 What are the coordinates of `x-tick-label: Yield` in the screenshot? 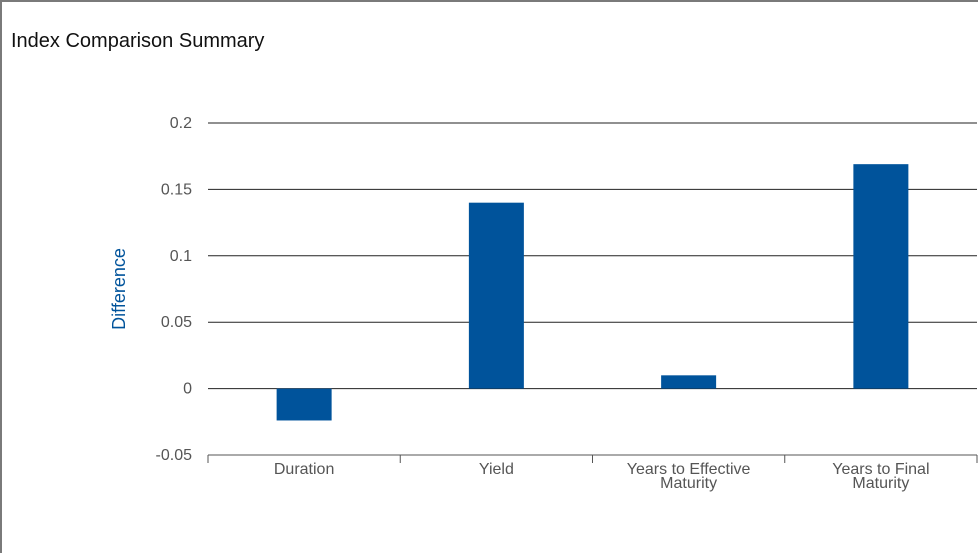 It's located at (496, 469).